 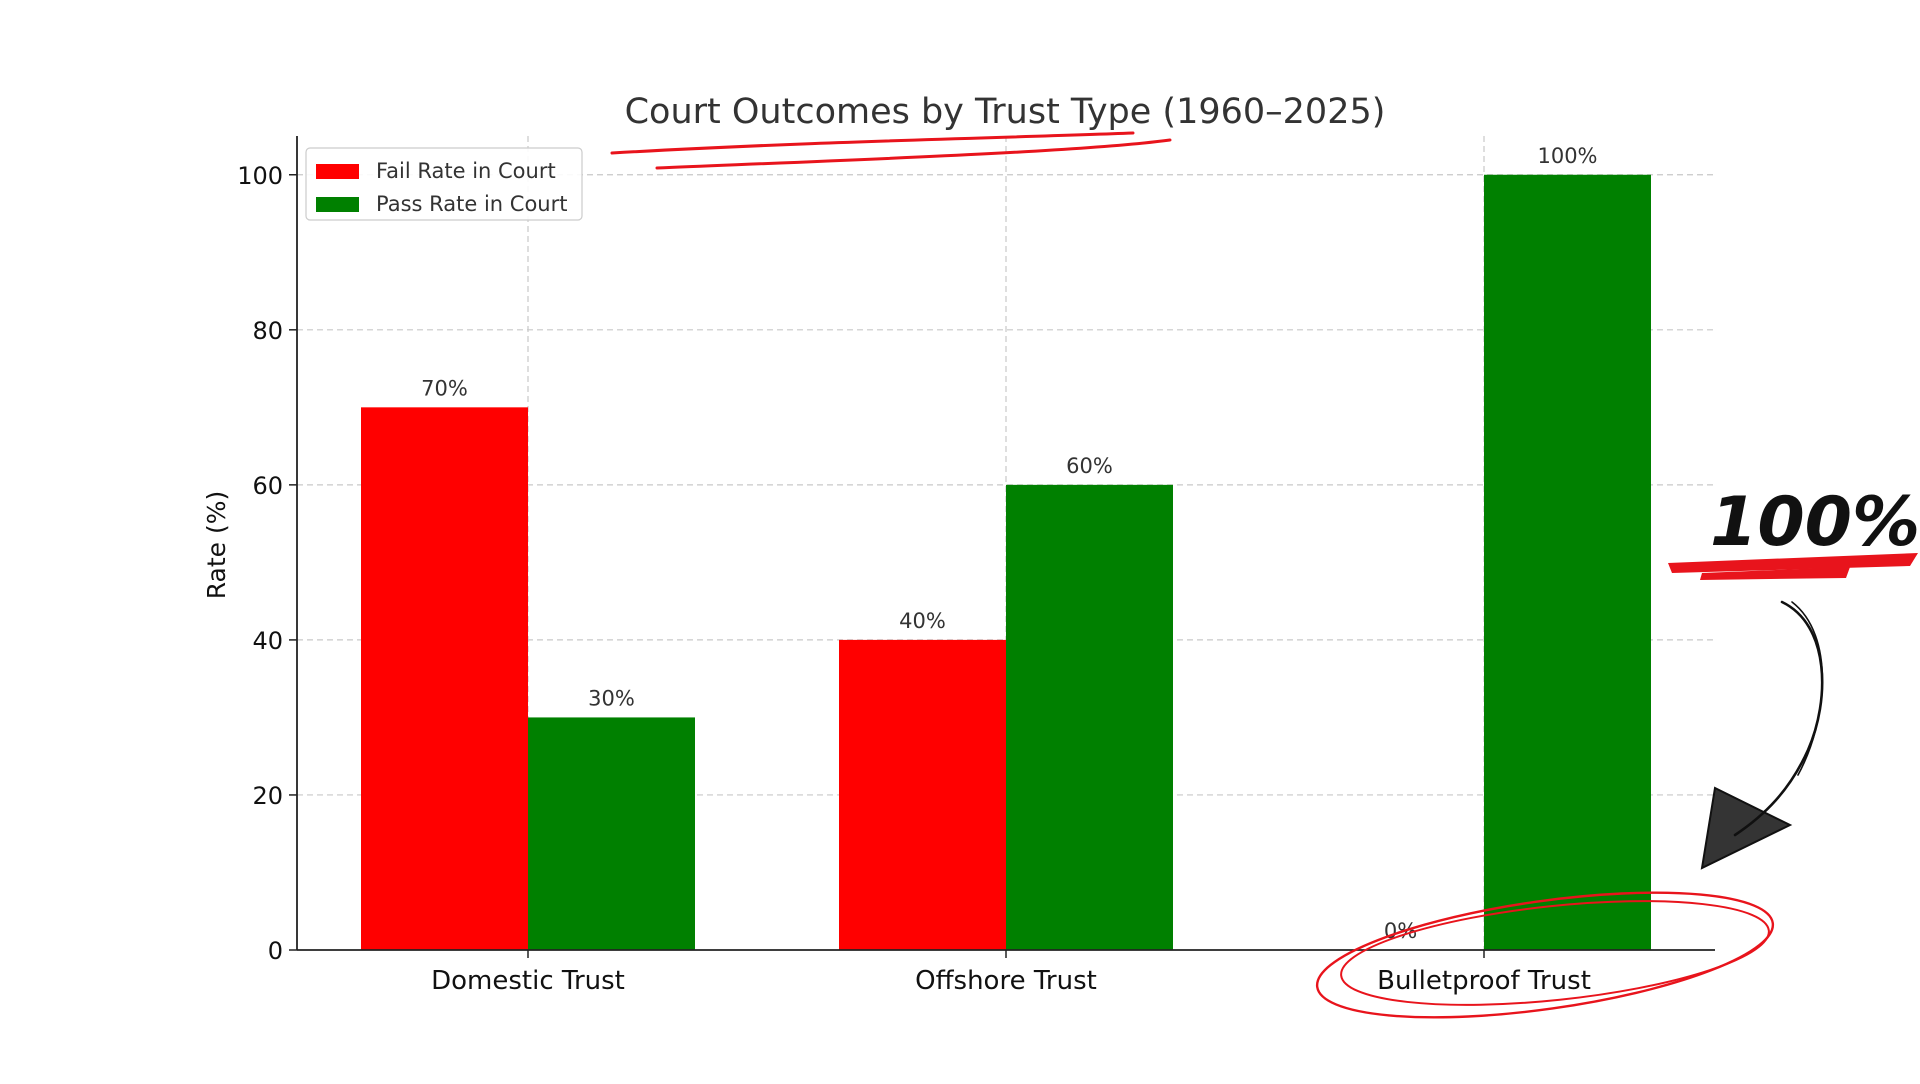 What do you see at coordinates (922, 621) in the screenshot?
I see `fail-data-label: 40%` at bounding box center [922, 621].